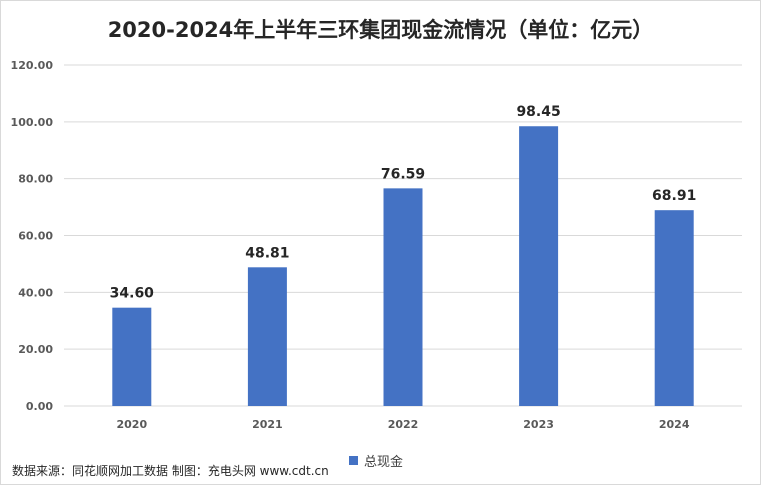  What do you see at coordinates (538, 424) in the screenshot?
I see `x-tick-label: 2023` at bounding box center [538, 424].